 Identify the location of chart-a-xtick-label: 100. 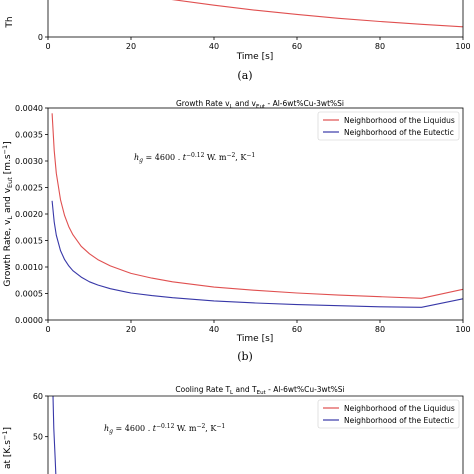
(462, 46).